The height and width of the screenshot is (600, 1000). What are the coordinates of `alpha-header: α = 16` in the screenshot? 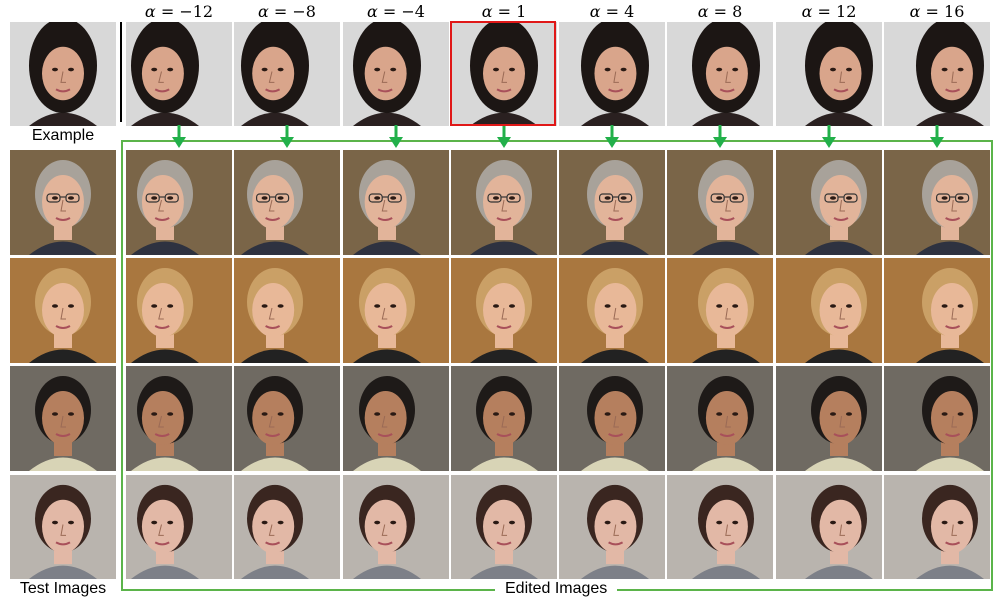 It's located at (937, 11).